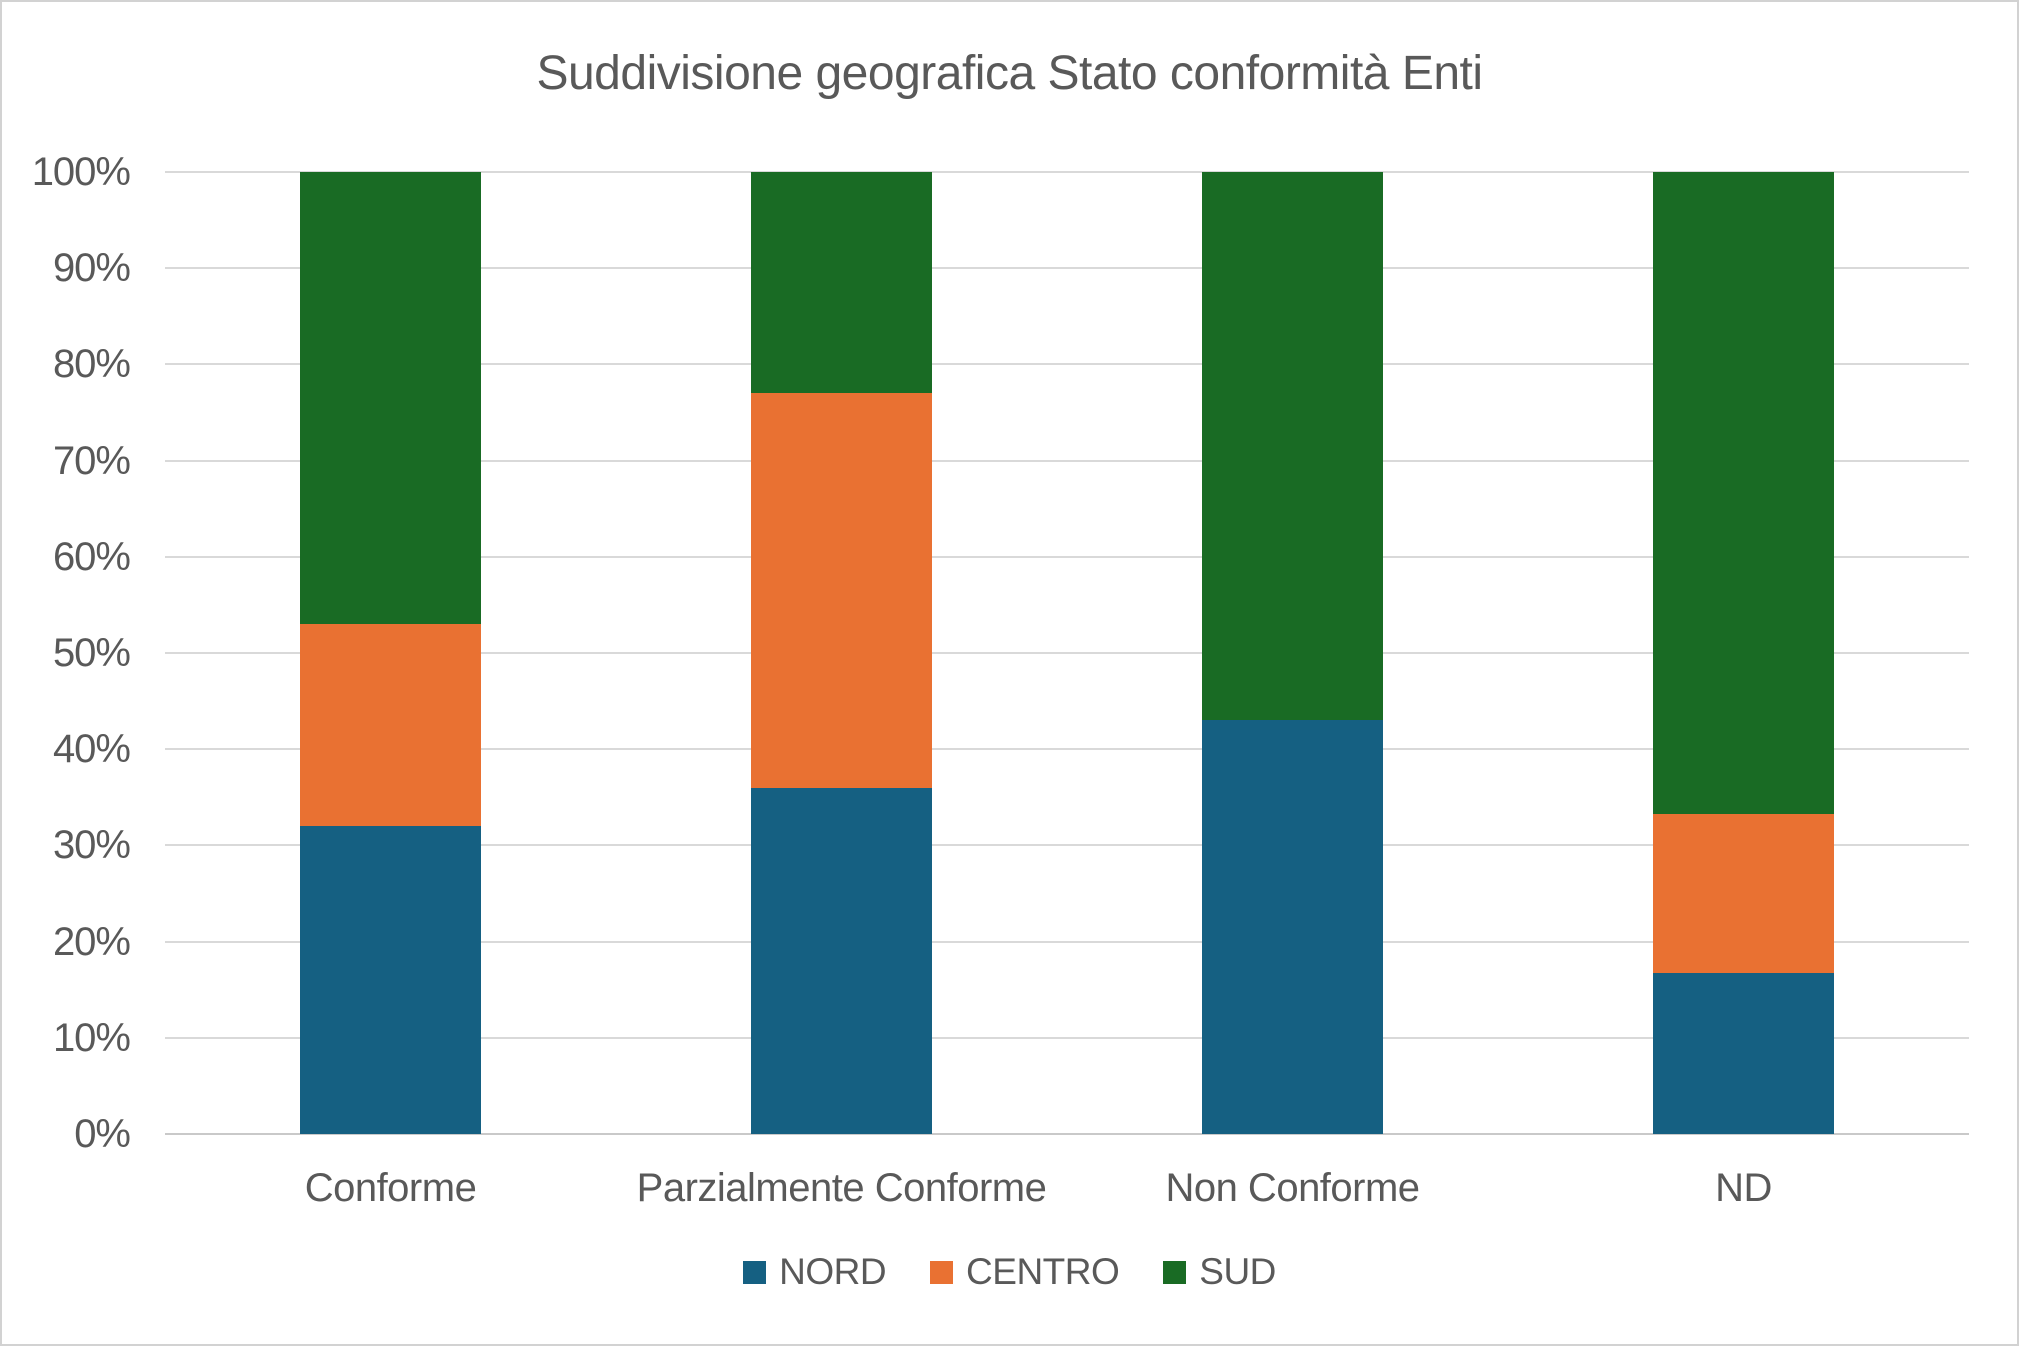 The height and width of the screenshot is (1346, 2019). What do you see at coordinates (841, 960) in the screenshot?
I see `bar-segment-nord-parzialmente-conforme` at bounding box center [841, 960].